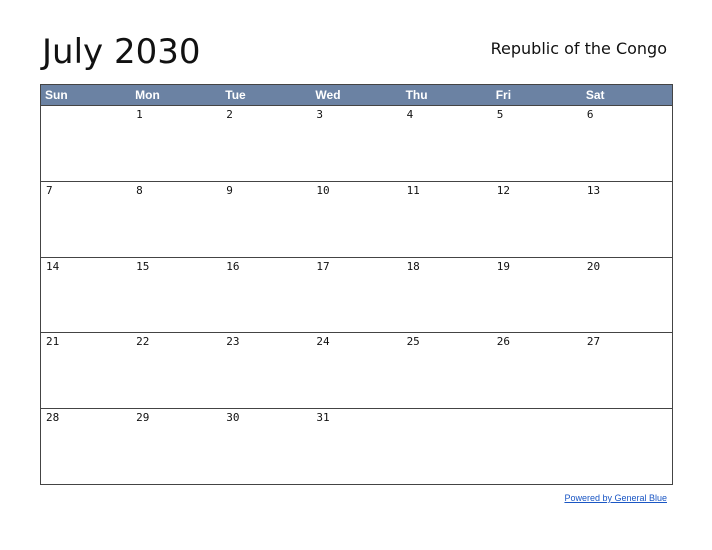 This screenshot has height=550, width=712. Describe the element at coordinates (229, 190) in the screenshot. I see `day-cell: 9` at that location.